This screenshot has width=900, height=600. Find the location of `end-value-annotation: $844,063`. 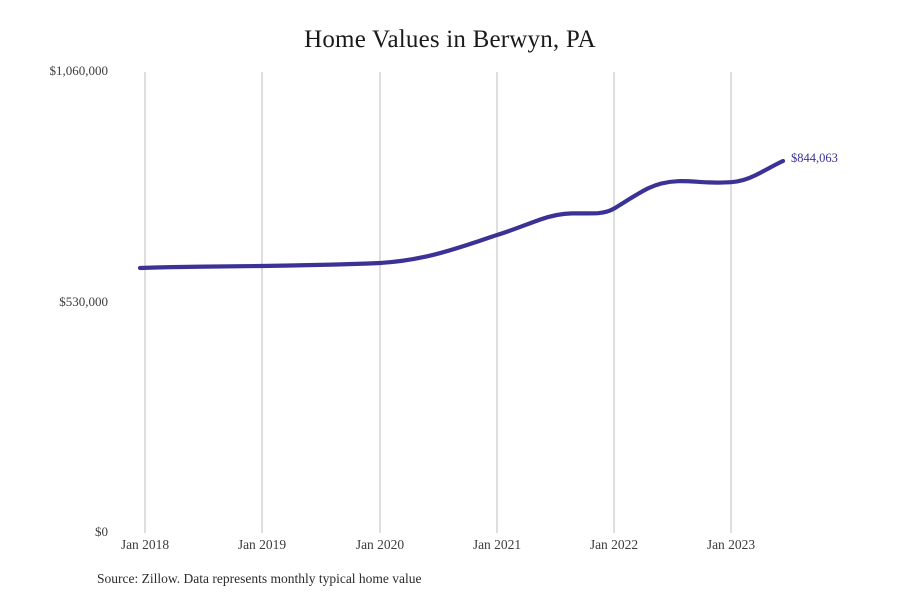

end-value-annotation: $844,063 is located at coordinates (814, 158).